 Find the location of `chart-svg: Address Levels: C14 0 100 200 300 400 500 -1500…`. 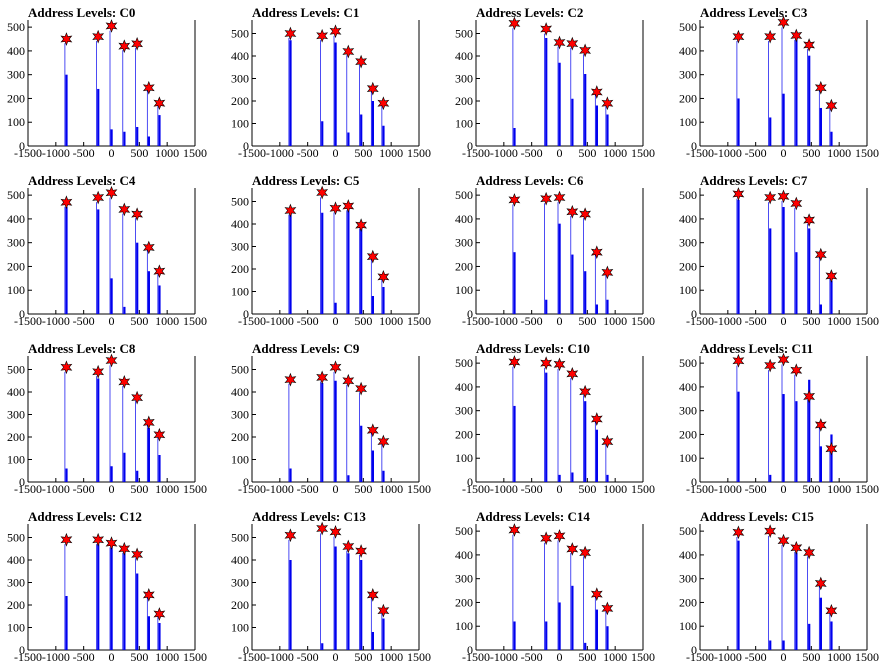

chart-svg: Address Levels: C14 0 100 200 300 400 500 -1500… is located at coordinates (555, 586).